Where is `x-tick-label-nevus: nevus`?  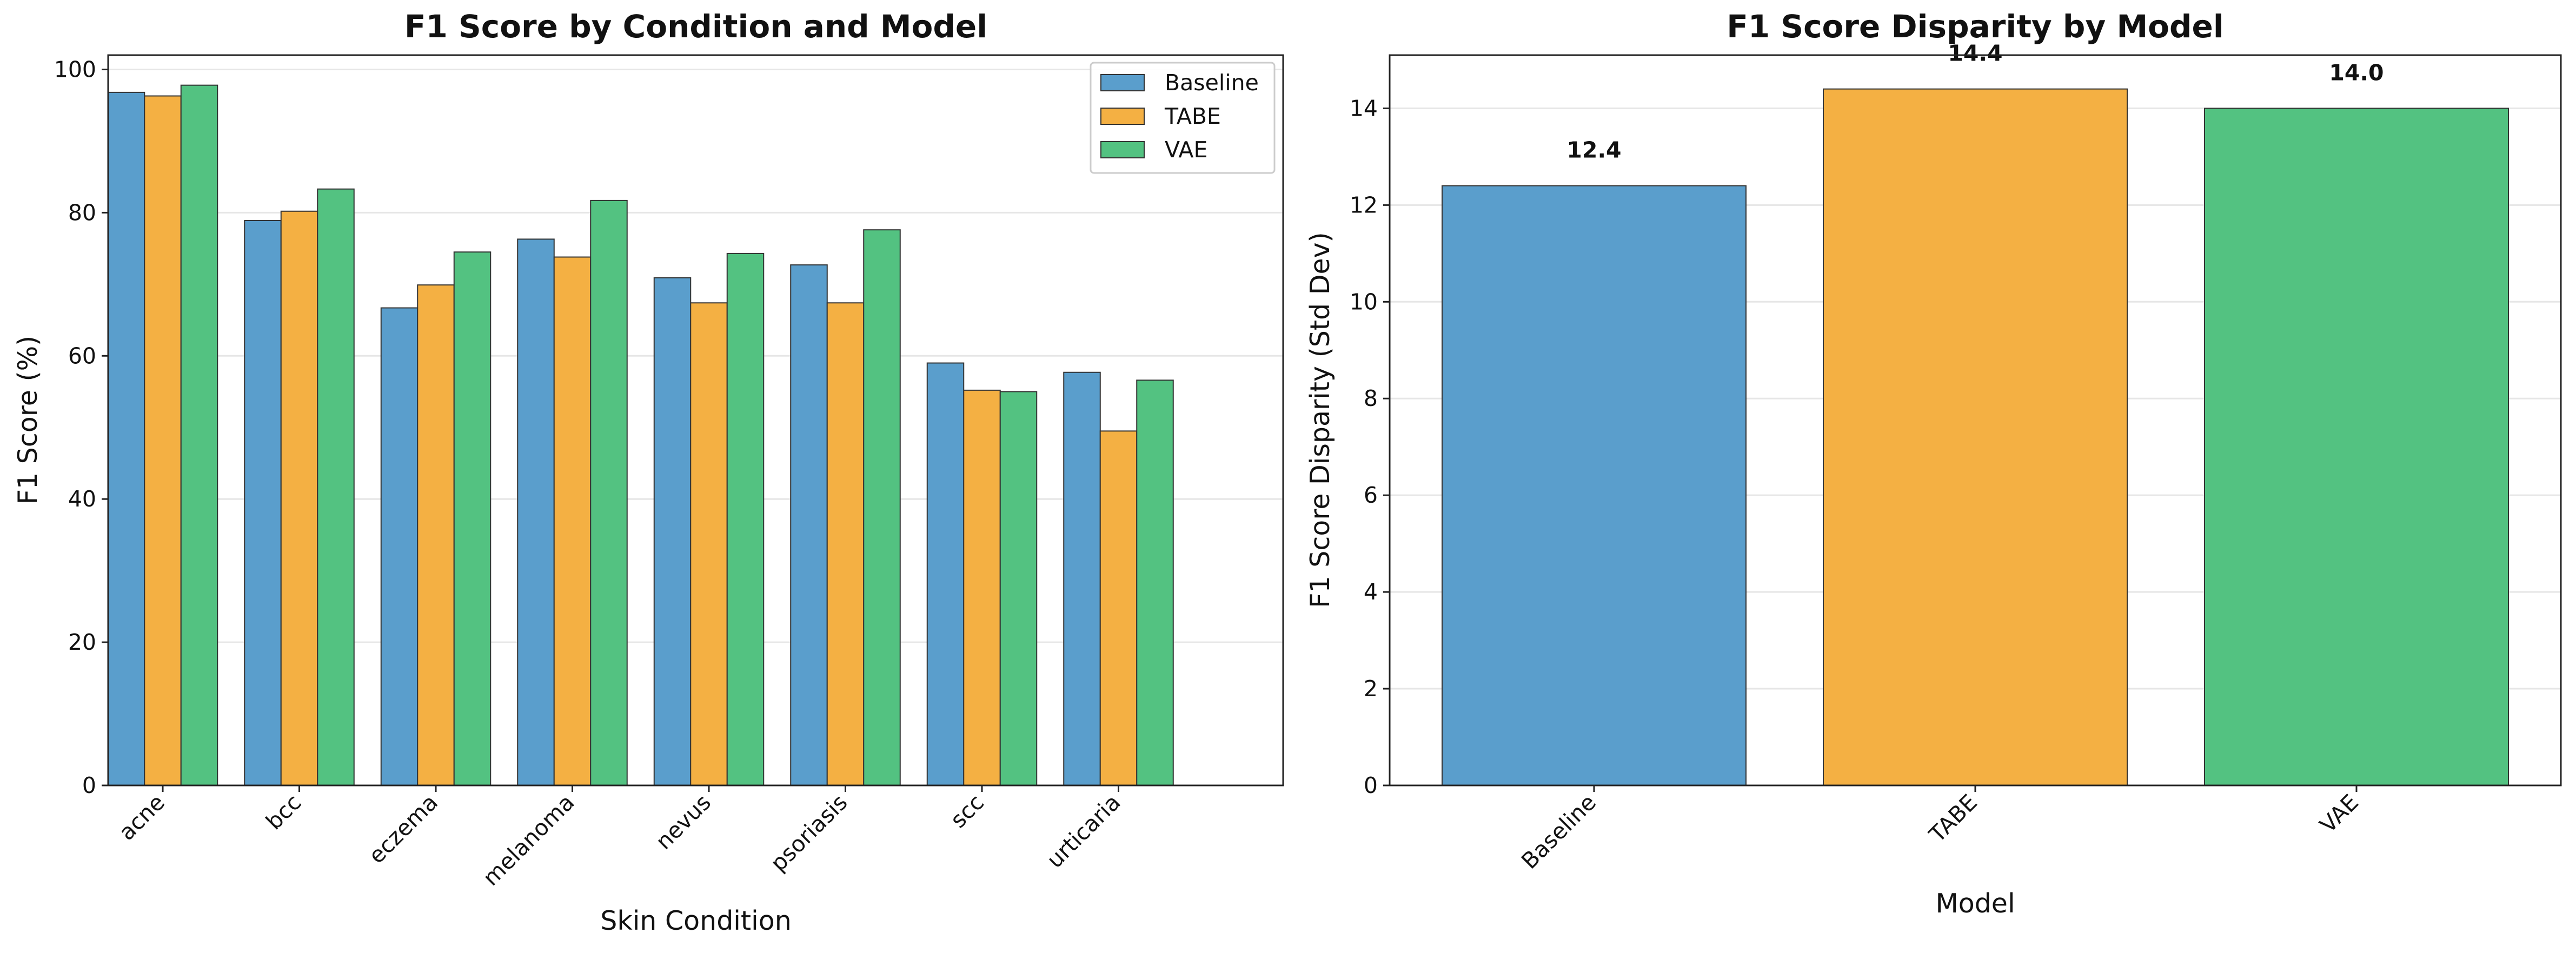
x-tick-label-nevus: nevus is located at coordinates (683, 822).